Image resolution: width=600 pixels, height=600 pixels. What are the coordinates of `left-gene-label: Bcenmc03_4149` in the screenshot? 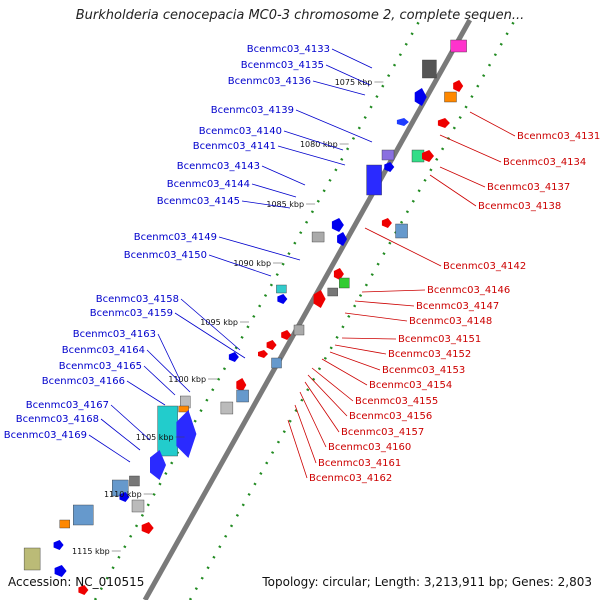 It's located at (175, 237).